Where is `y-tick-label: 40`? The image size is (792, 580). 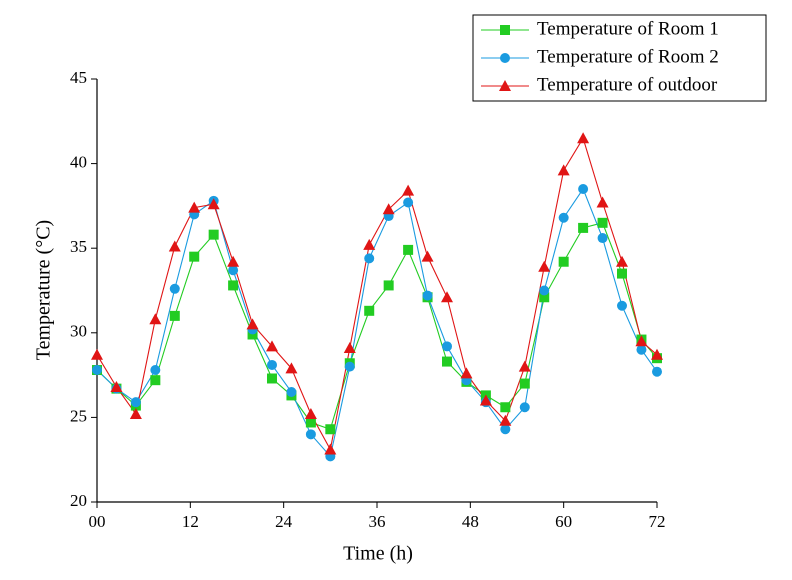 y-tick-label: 40 is located at coordinates (78, 162).